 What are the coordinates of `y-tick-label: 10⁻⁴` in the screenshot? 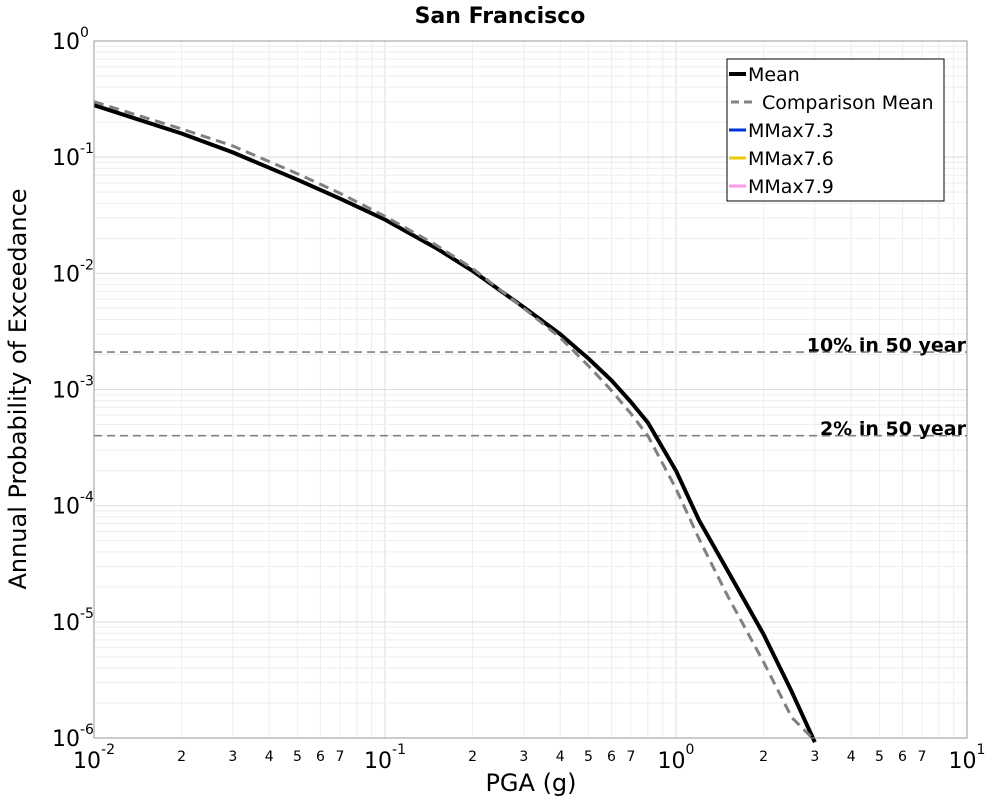 It's located at (73, 505).